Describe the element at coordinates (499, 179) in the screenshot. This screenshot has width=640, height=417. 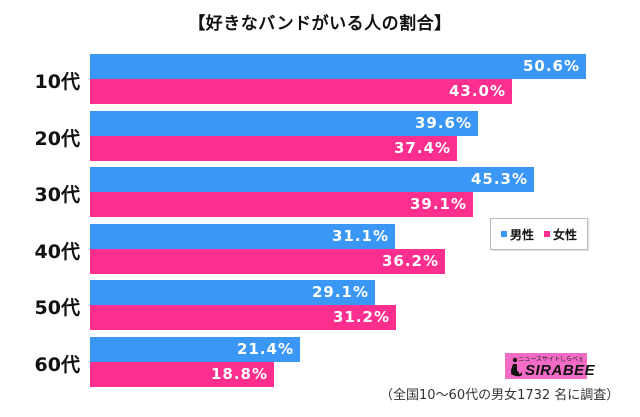
I see `data-label: 45.3%` at that location.